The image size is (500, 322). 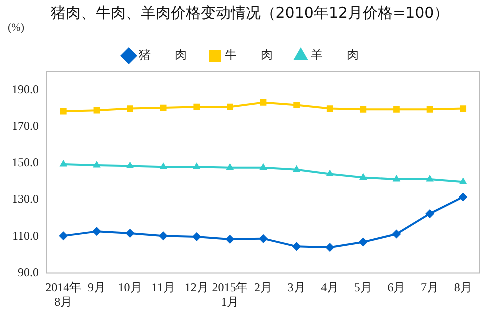 What do you see at coordinates (463, 287) in the screenshot?
I see `x-tick-label: 8月` at bounding box center [463, 287].